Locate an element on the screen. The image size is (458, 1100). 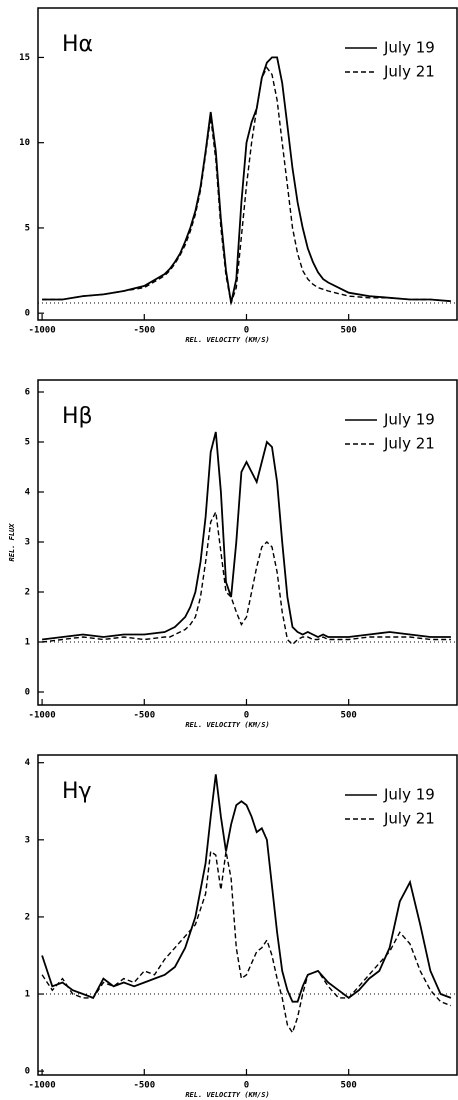
y-axis-label: REL. FLUX is located at coordinates (12, 542).